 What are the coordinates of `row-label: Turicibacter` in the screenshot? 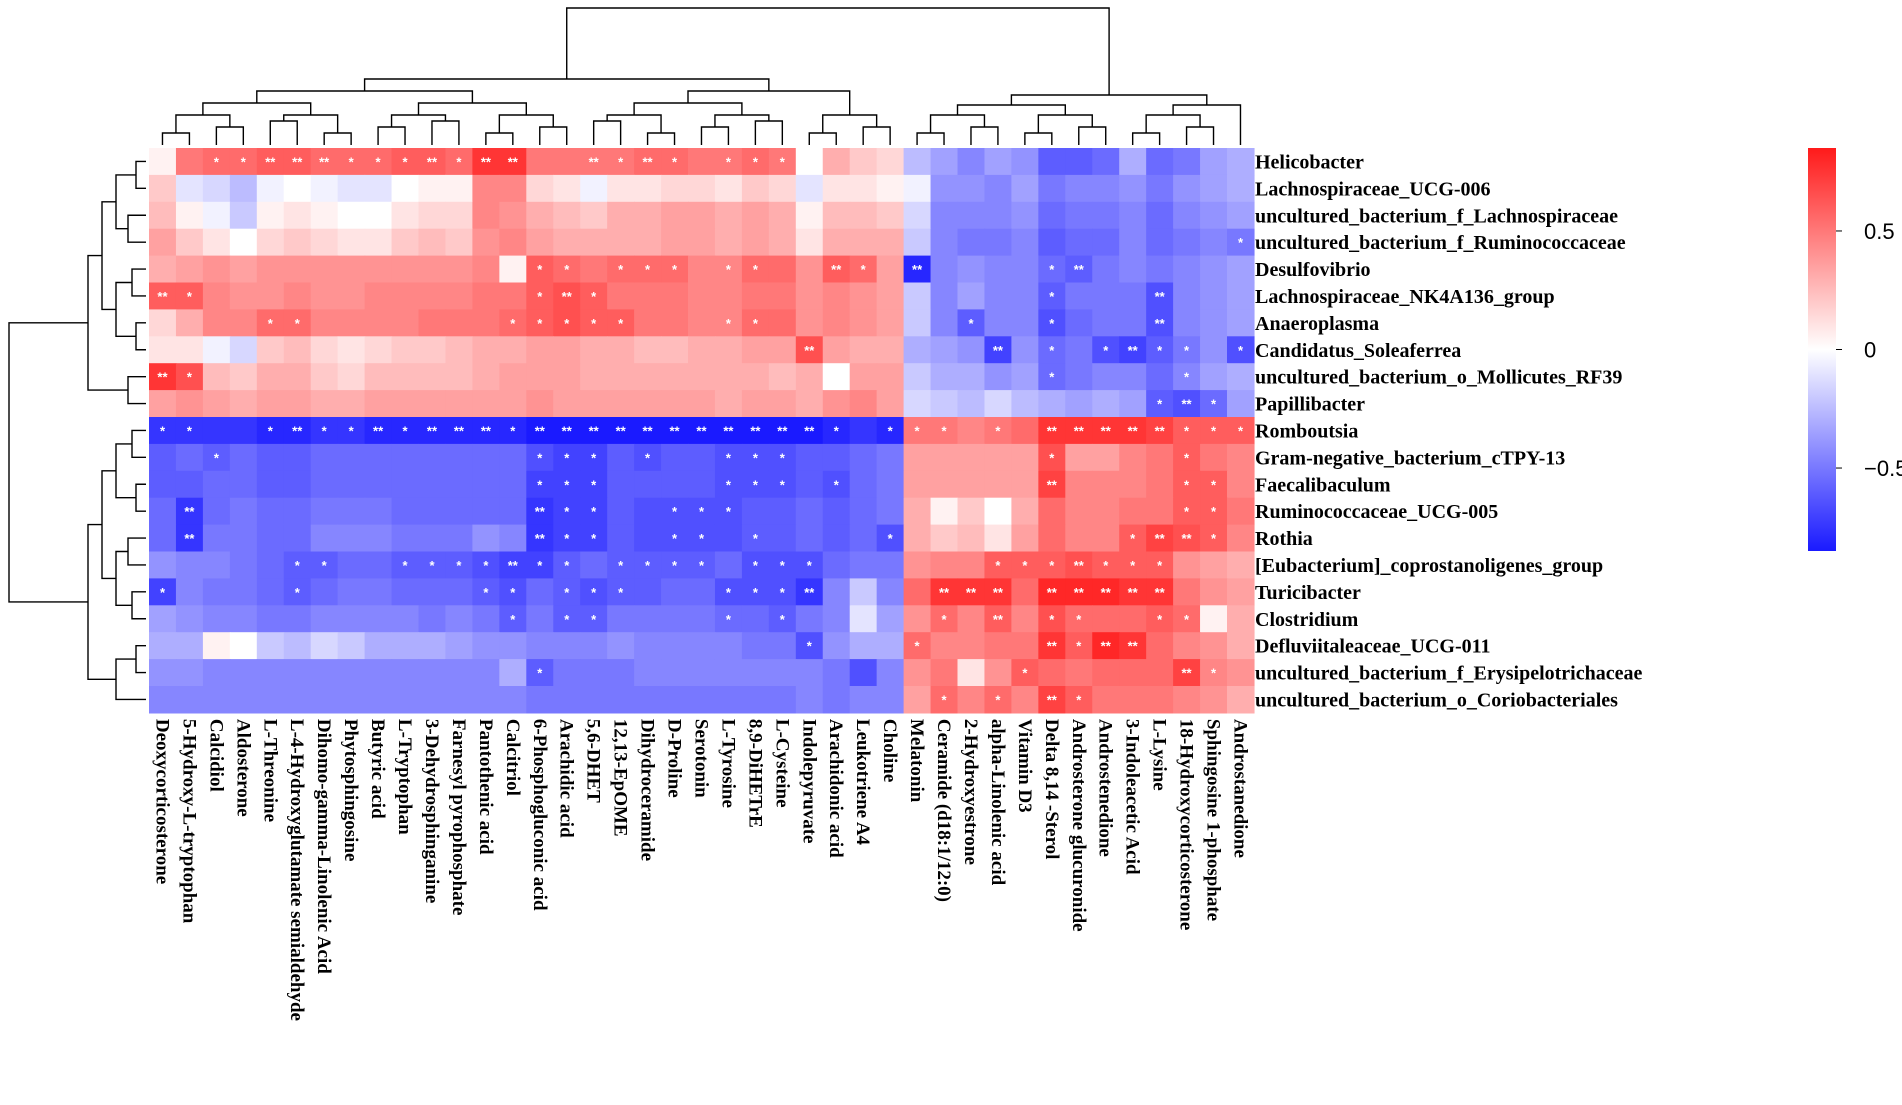 It's located at (1308, 593).